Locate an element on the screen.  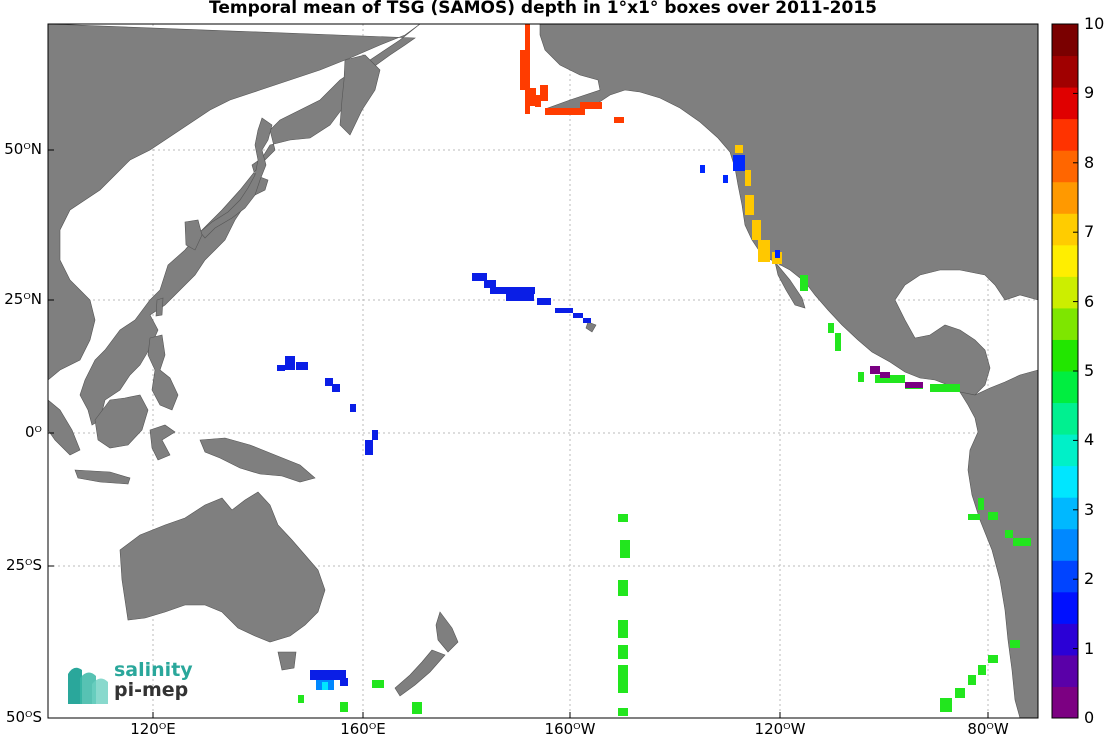
land-philippines is located at coordinates (163, 372).